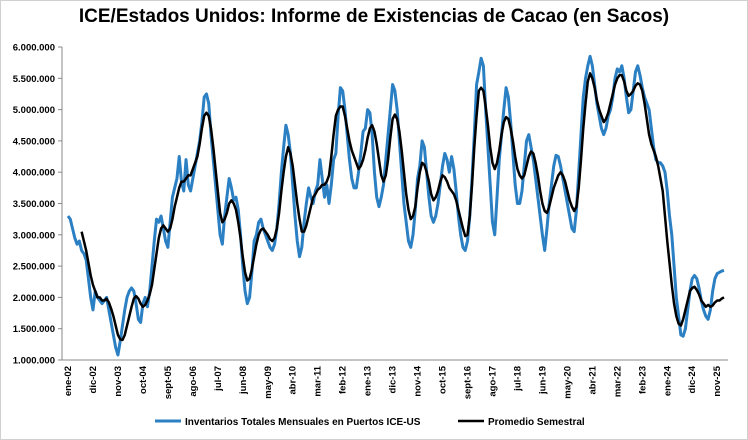 The height and width of the screenshot is (440, 748). Describe the element at coordinates (617, 381) in the screenshot. I see `x-tick-label: mar-22` at that location.